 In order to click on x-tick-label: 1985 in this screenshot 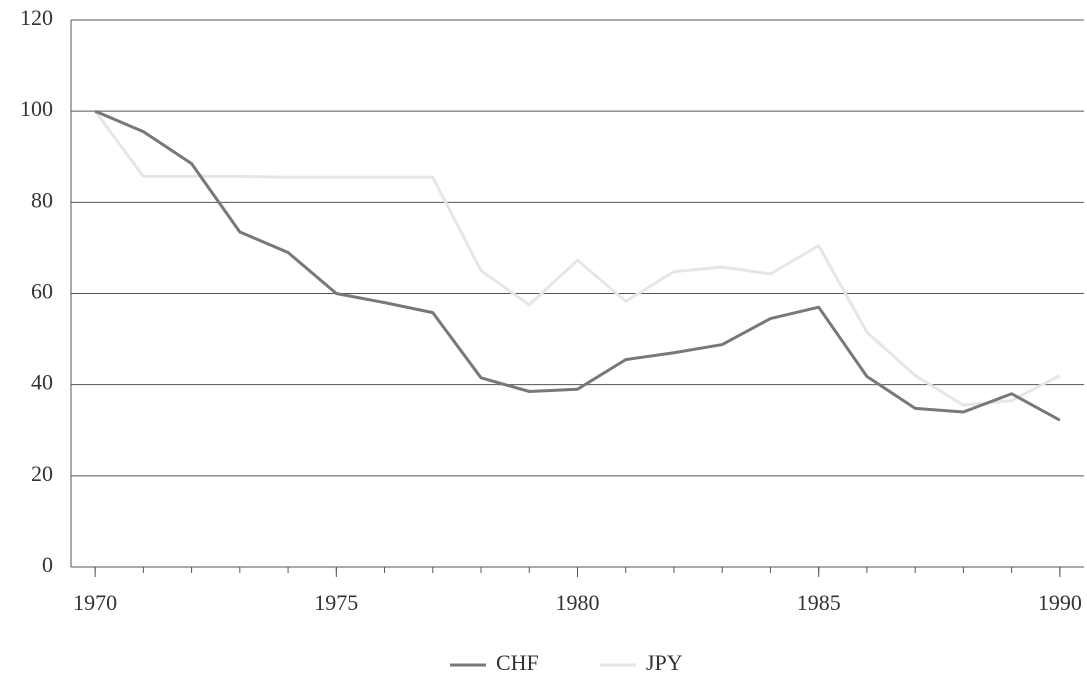, I will do `click(819, 602)`.